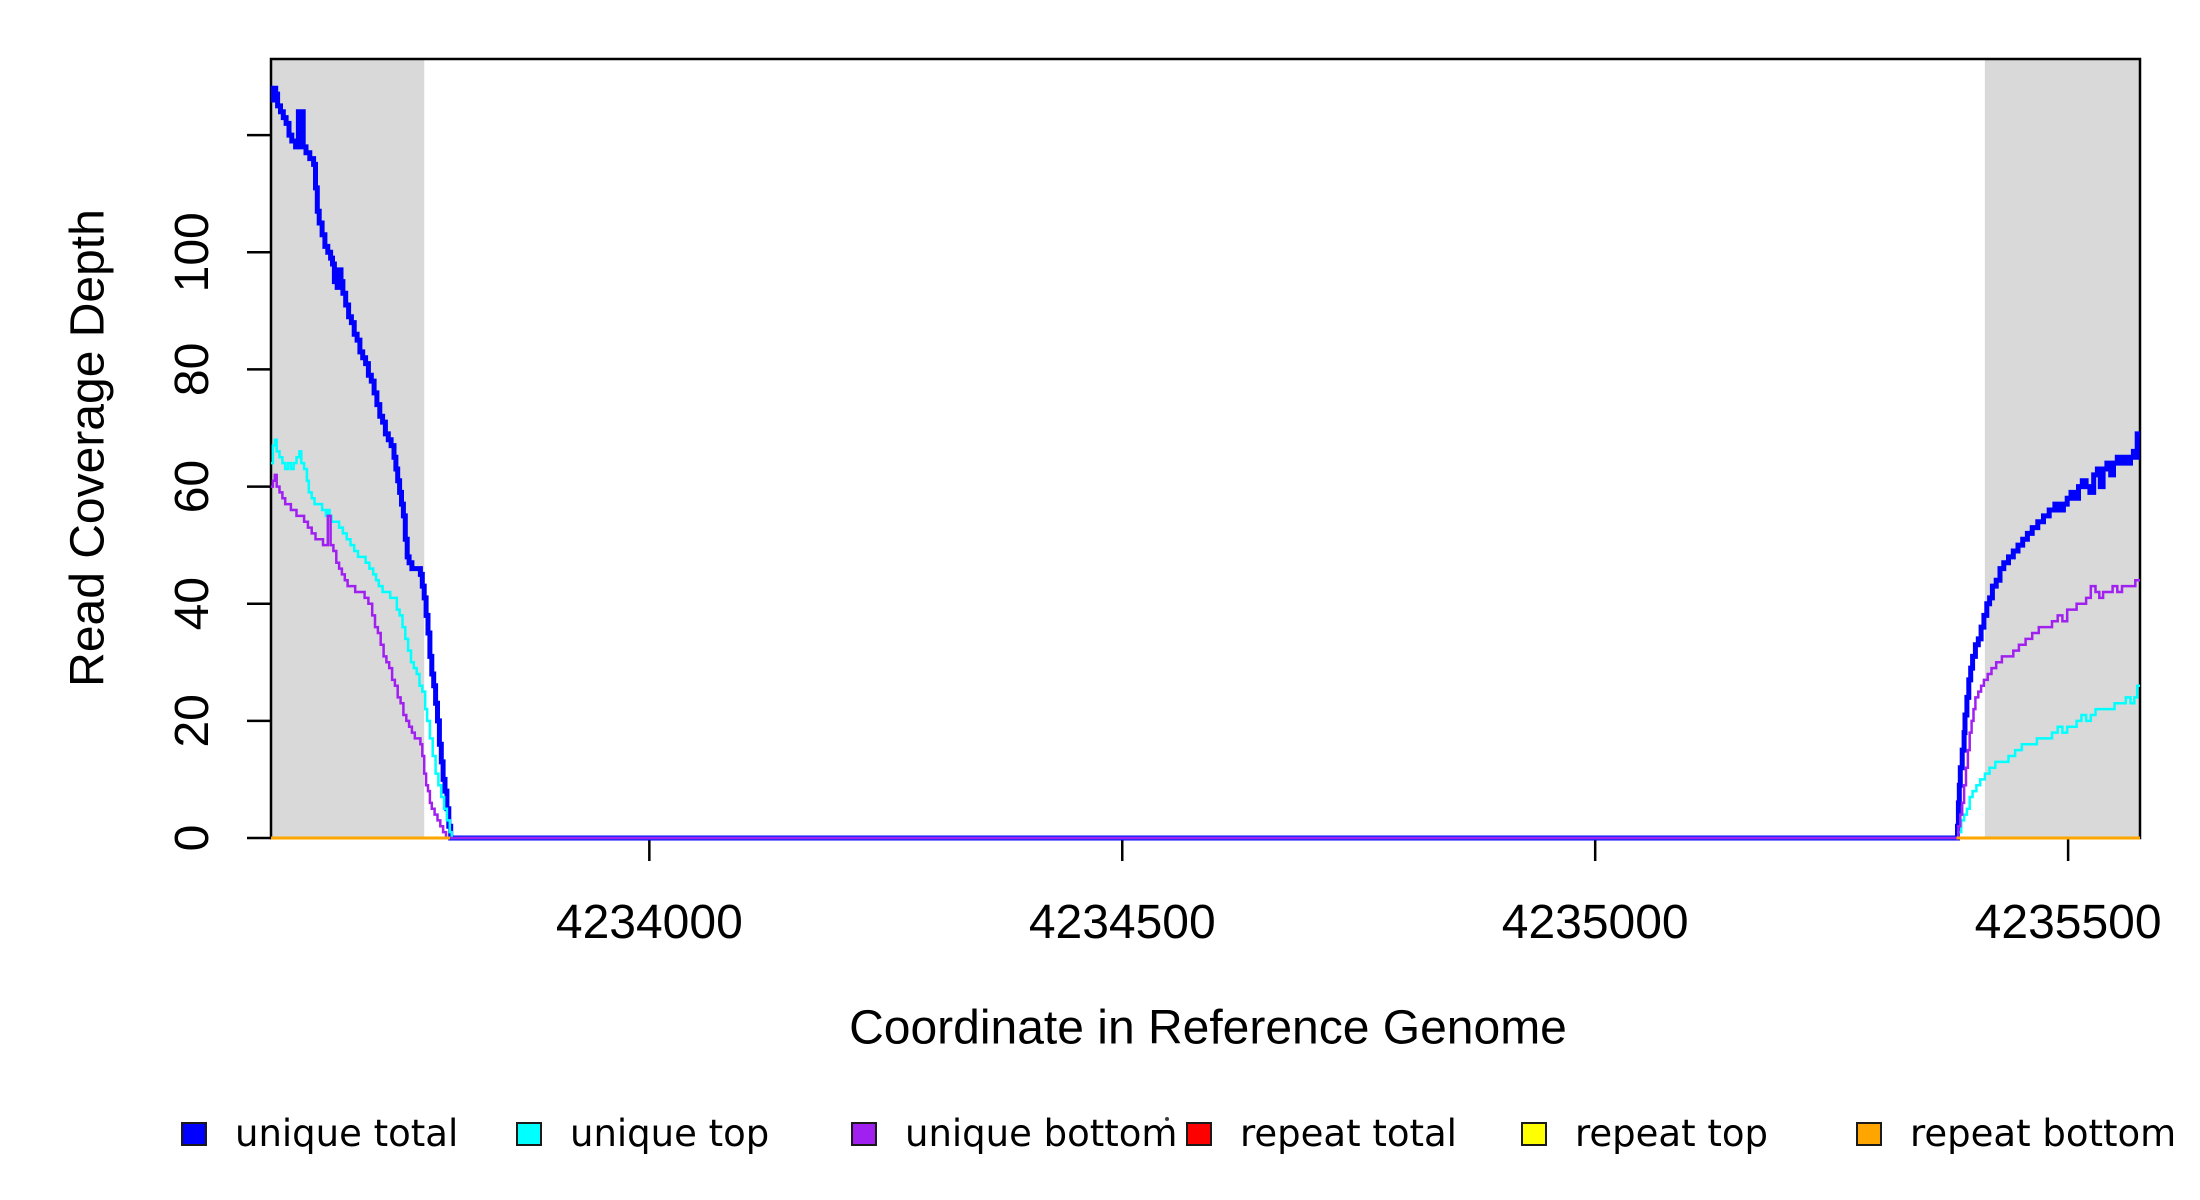 The width and height of the screenshot is (2200, 1200). What do you see at coordinates (1041, 1133) in the screenshot?
I see `legend-label: unique bottom` at bounding box center [1041, 1133].